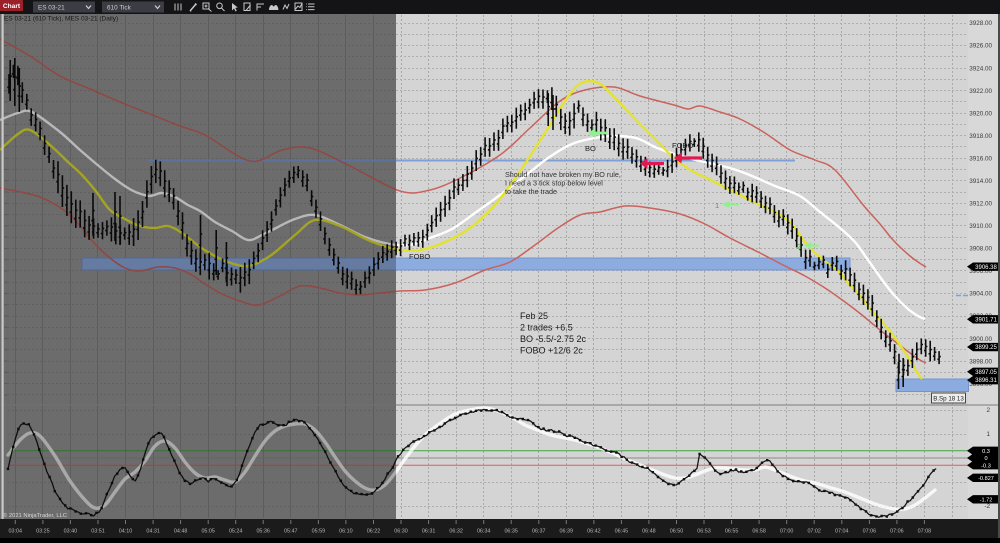 This screenshot has width=1000, height=543. Describe the element at coordinates (35, 515) in the screenshot. I see `svg-text: © 2021 NinjaTrader, LLC` at that location.